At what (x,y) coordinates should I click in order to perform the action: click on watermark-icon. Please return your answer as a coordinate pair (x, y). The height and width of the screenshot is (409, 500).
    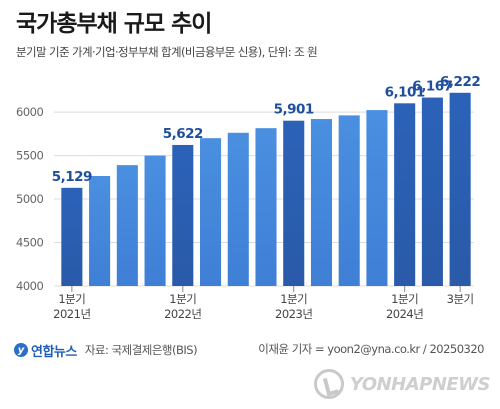
    Looking at the image, I should click on (328, 384).